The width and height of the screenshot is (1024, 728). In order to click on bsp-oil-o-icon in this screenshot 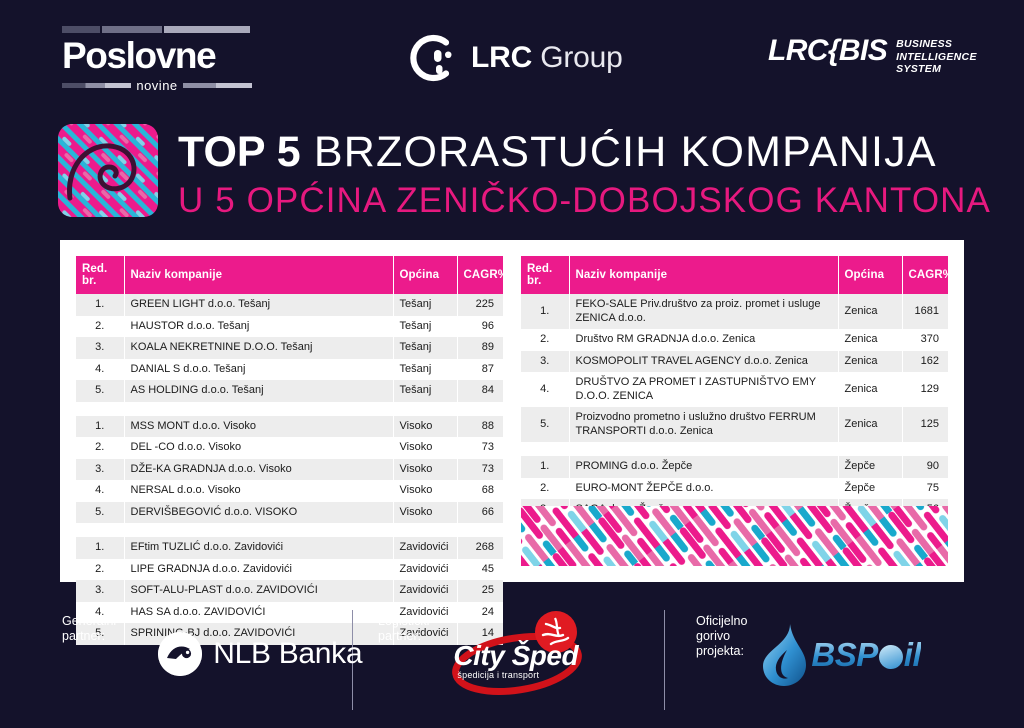, I will do `click(890, 657)`.